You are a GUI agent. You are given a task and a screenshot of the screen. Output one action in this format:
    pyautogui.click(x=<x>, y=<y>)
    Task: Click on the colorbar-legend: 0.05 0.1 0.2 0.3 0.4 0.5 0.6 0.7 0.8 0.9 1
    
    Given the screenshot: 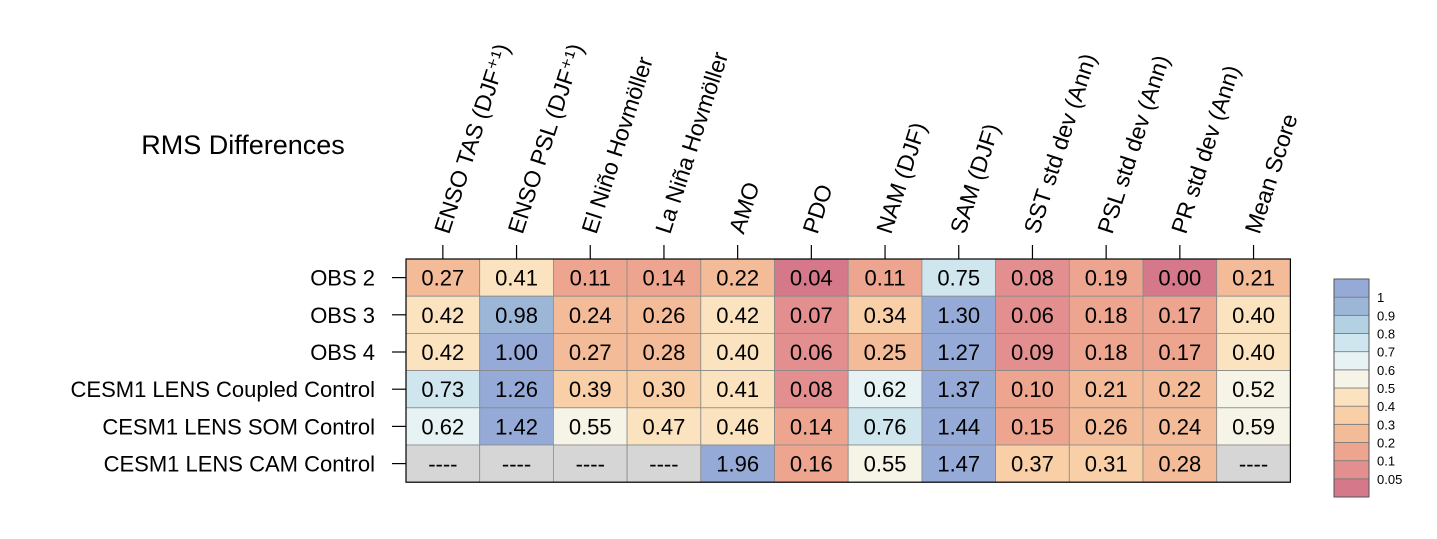 What is the action you would take?
    pyautogui.click(x=1367, y=388)
    